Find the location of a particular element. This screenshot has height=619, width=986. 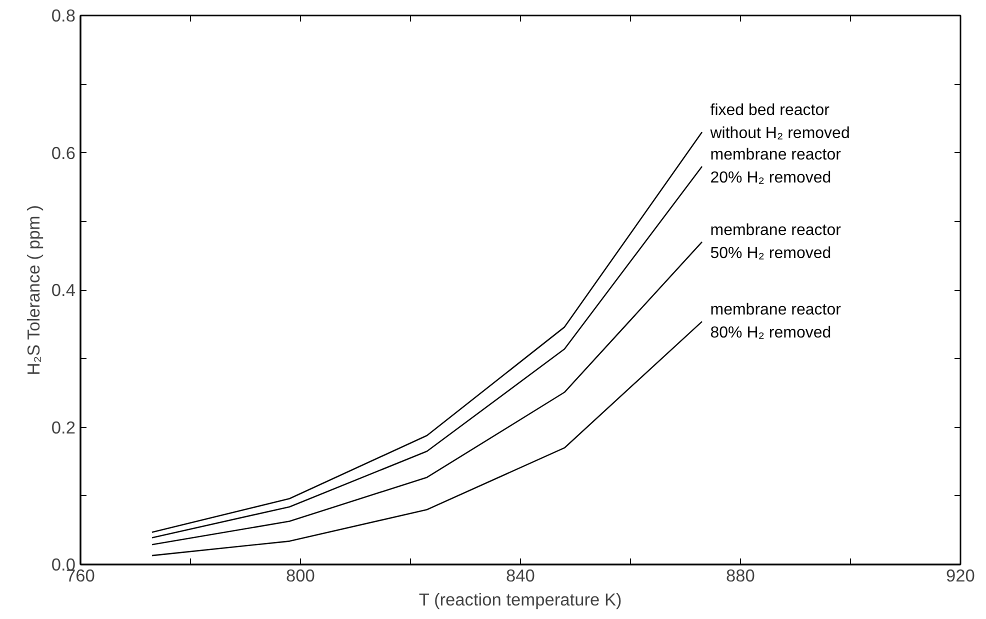

series-label: membrane reactor 20% H₂ removed is located at coordinates (776, 166).